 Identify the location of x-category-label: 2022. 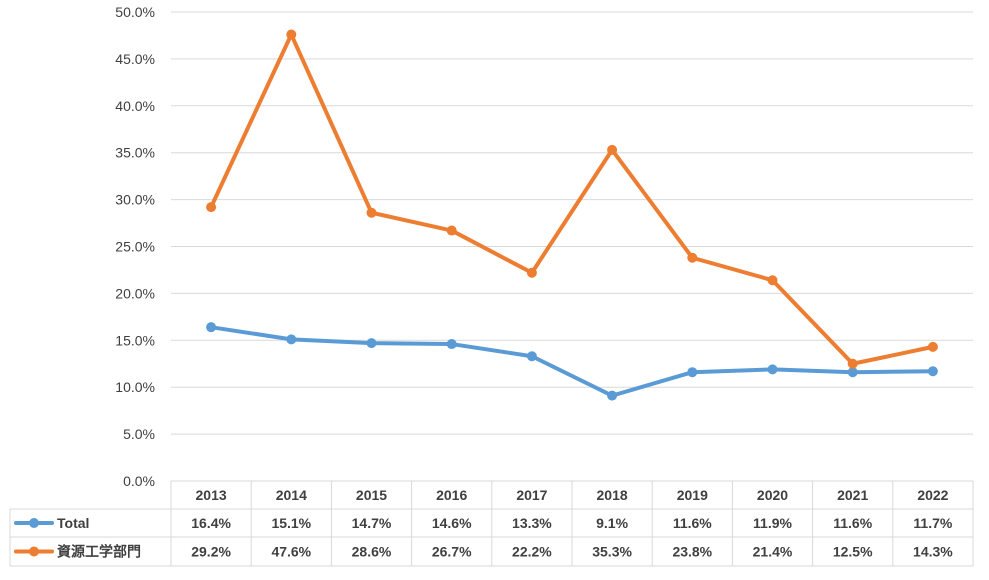
(932, 495).